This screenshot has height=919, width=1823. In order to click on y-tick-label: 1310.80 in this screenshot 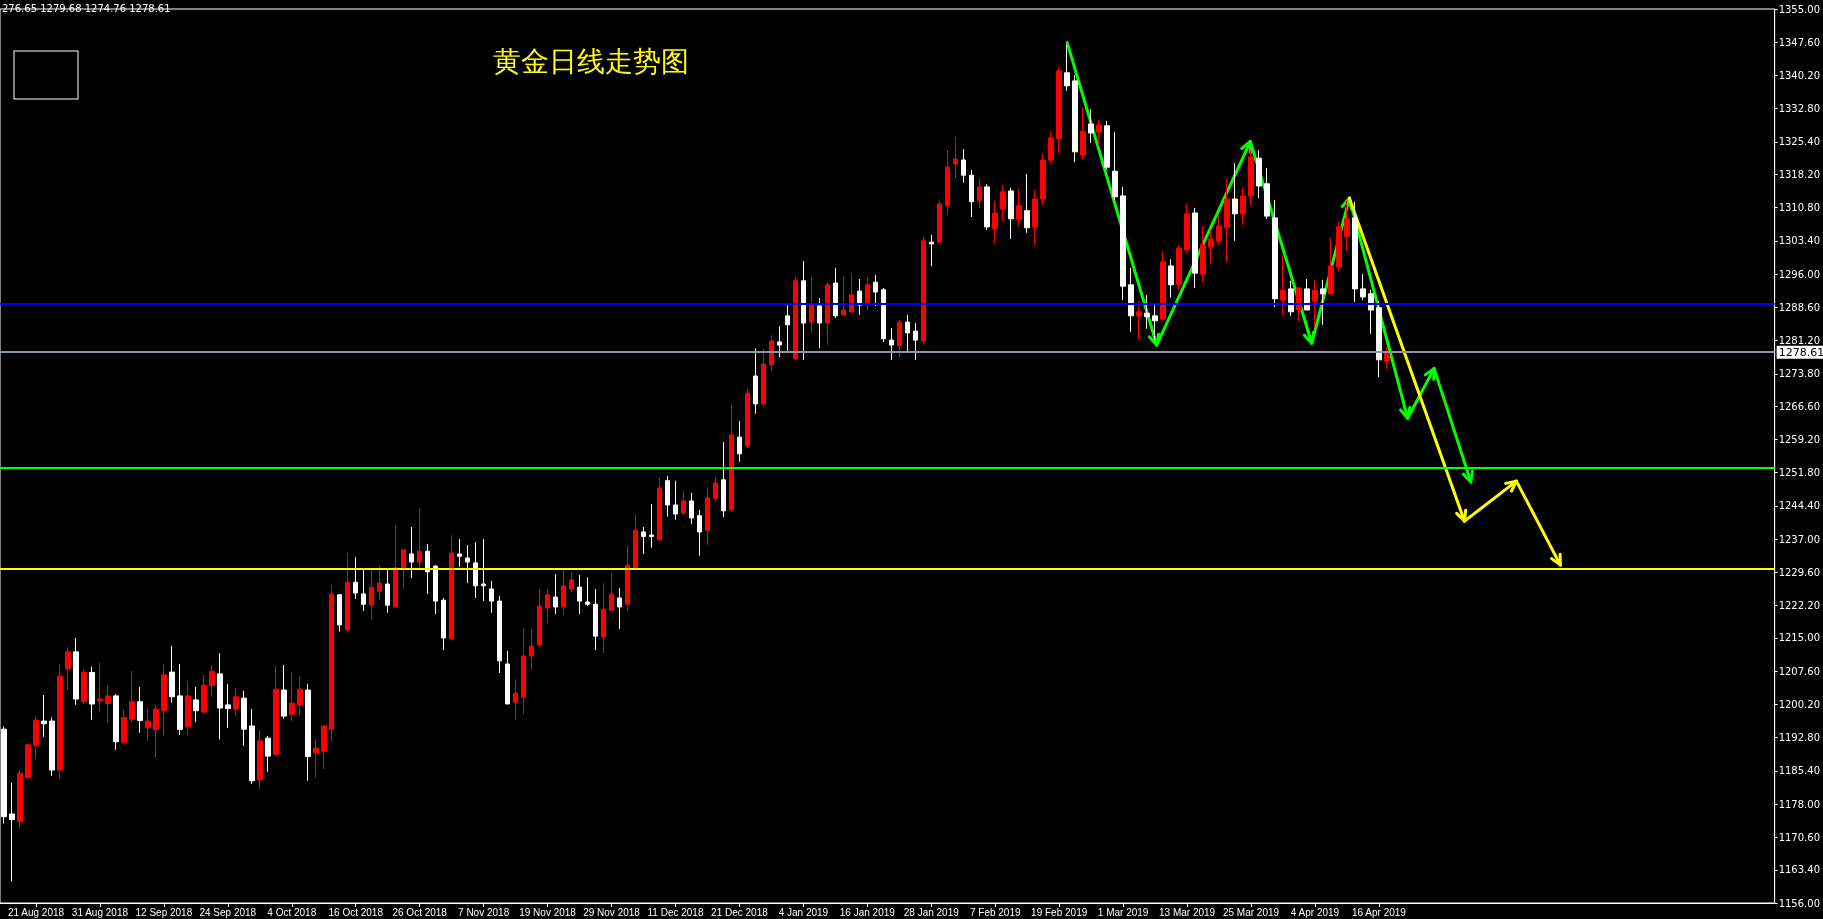, I will do `click(1799, 208)`.